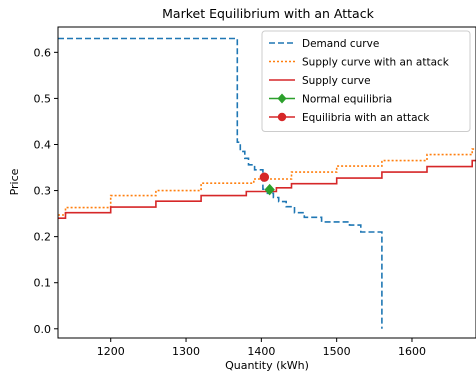 This screenshot has height=381, width=476. I want to click on demand-curve-legend-label: Demand curve, so click(340, 44).